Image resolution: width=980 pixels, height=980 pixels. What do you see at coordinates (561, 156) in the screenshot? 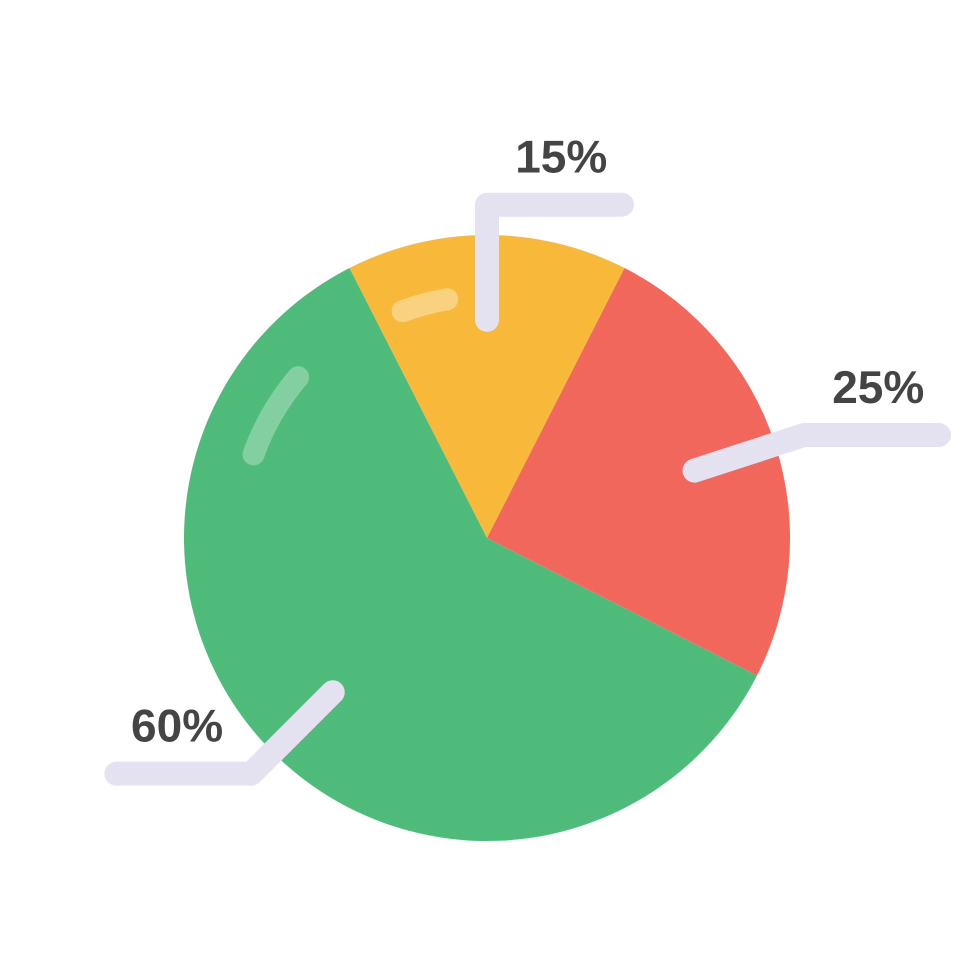
I see `data-label: 15%` at bounding box center [561, 156].